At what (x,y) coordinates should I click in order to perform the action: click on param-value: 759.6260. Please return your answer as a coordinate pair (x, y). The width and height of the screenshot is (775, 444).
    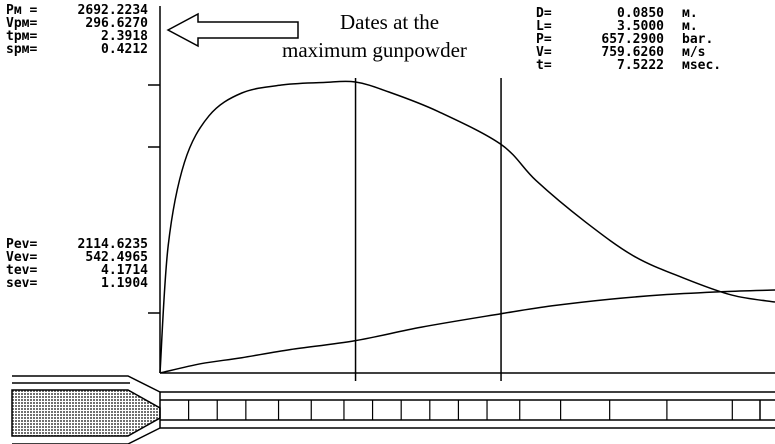
    Looking at the image, I should click on (632, 52).